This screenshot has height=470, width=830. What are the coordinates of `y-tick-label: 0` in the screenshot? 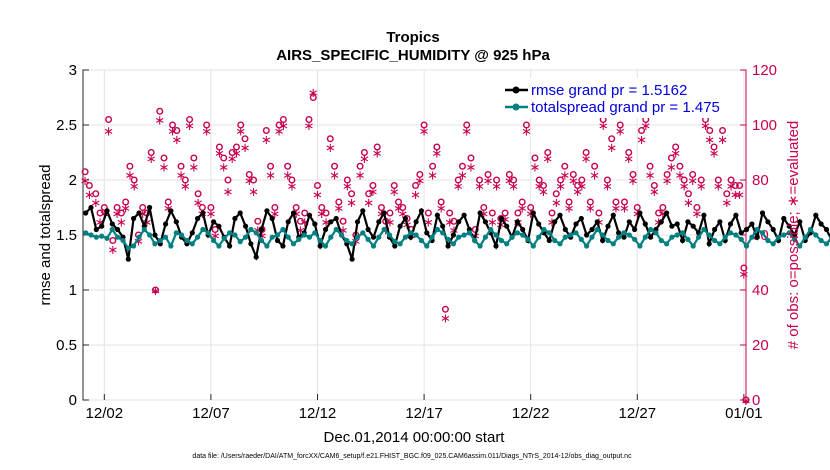 It's located at (73, 400).